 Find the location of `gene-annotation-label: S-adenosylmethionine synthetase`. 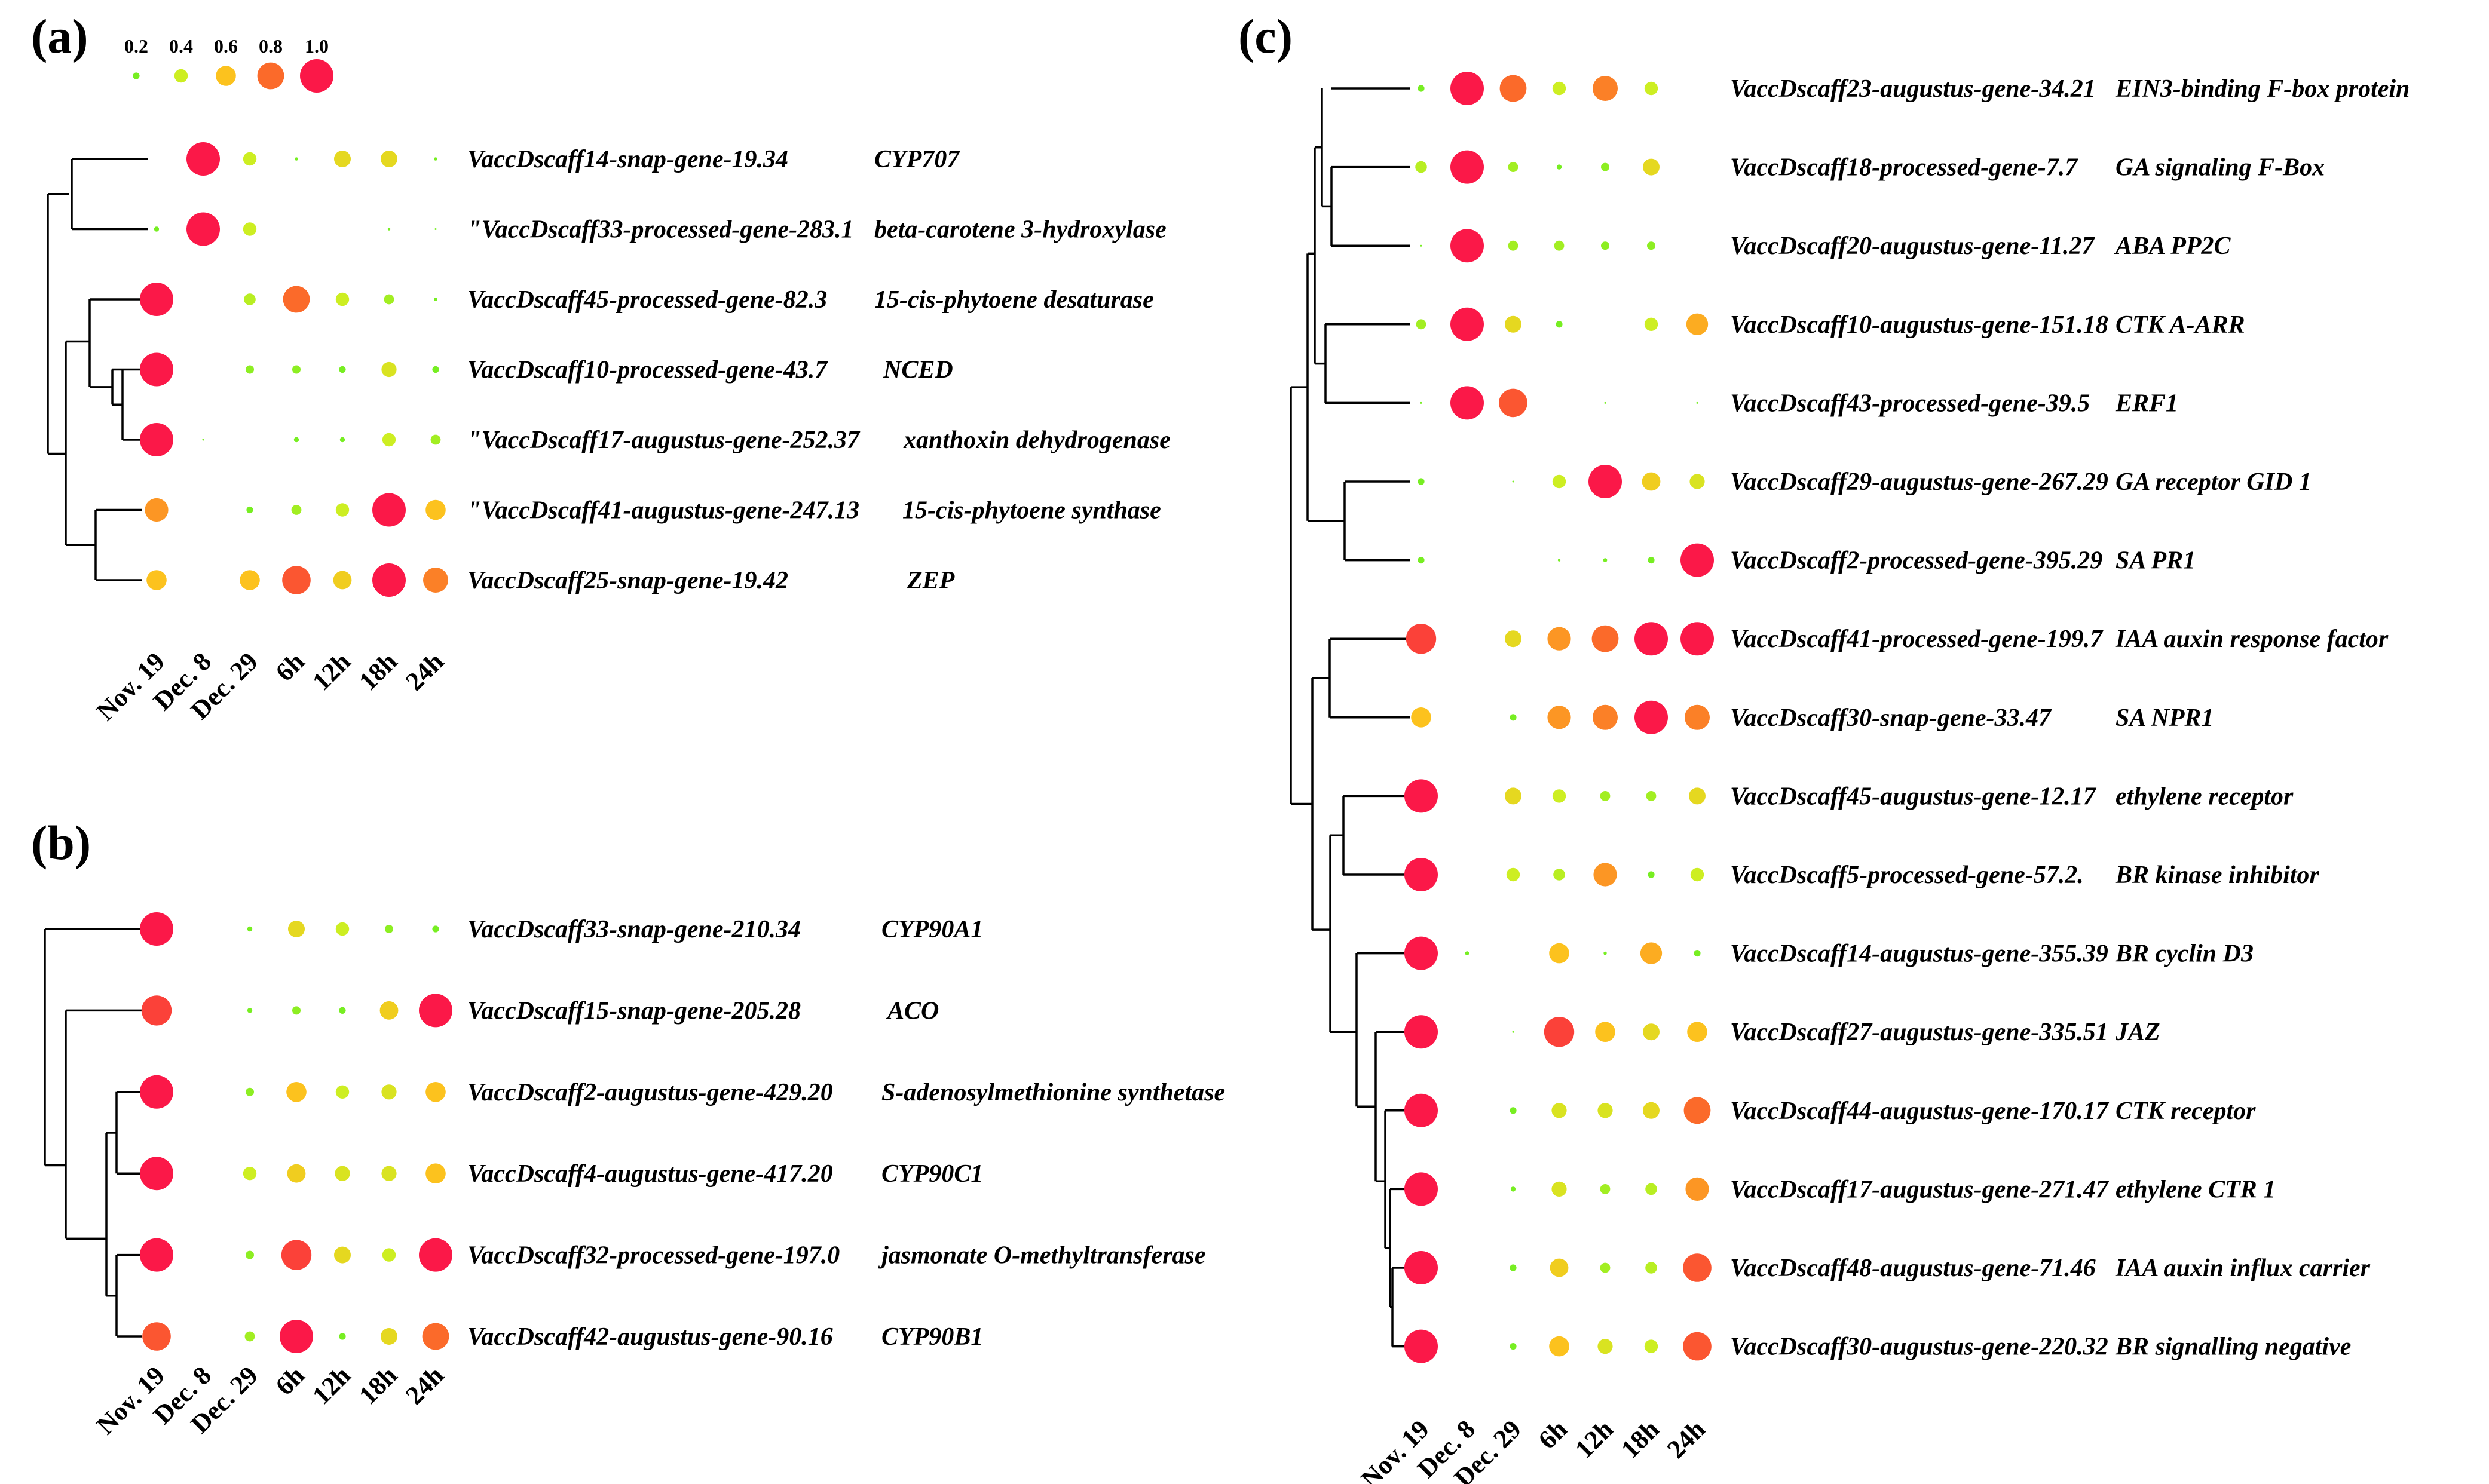

gene-annotation-label: S-adenosylmethionine synthetase is located at coordinates (1053, 1092).